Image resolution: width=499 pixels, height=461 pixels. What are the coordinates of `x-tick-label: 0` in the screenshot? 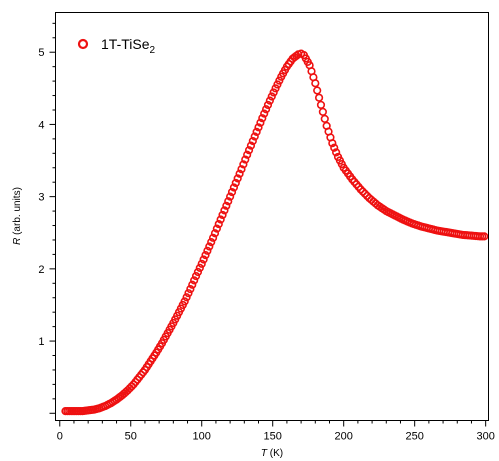 It's located at (60, 437).